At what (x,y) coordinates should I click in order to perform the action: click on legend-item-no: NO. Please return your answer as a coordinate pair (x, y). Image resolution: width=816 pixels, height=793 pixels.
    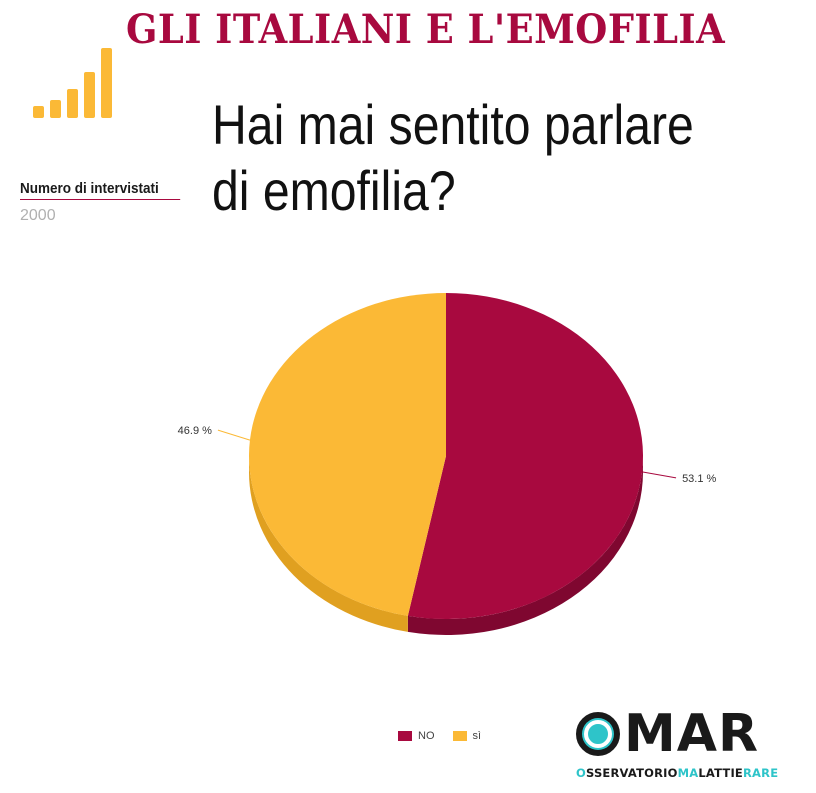
    Looking at the image, I should click on (416, 736).